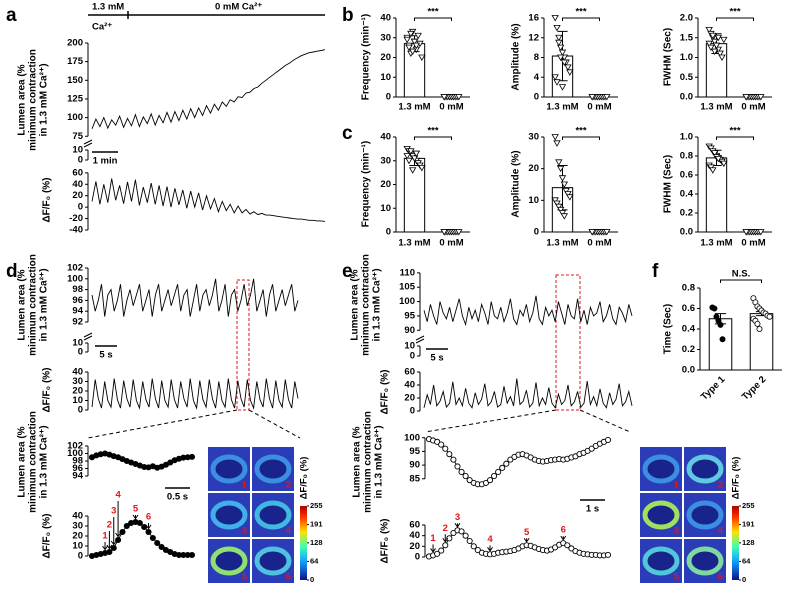 The image size is (800, 596). Describe the element at coordinates (605, 421) in the screenshot. I see `zoom-line` at that location.